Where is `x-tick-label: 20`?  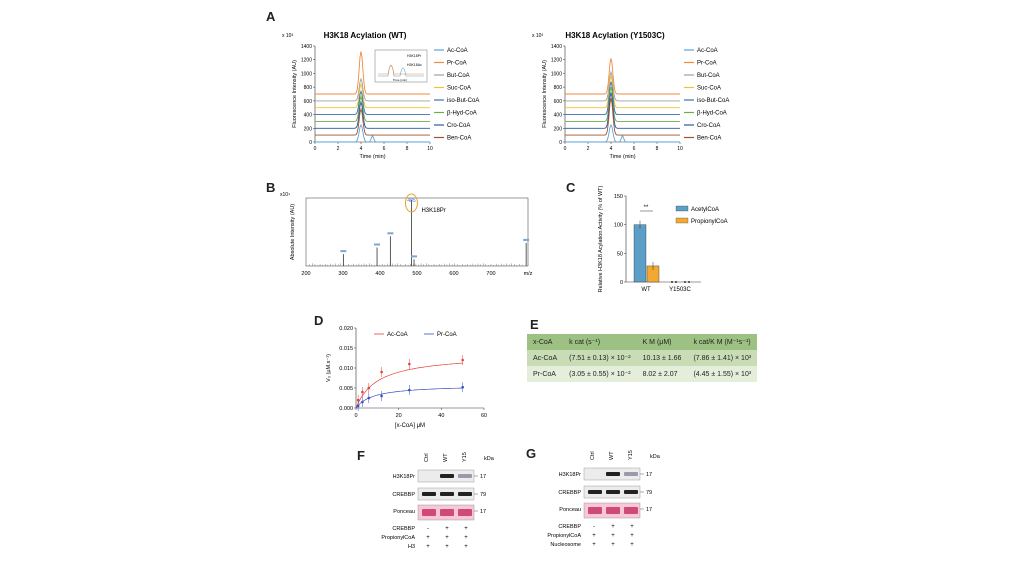 x-tick-label: 20 is located at coordinates (399, 416).